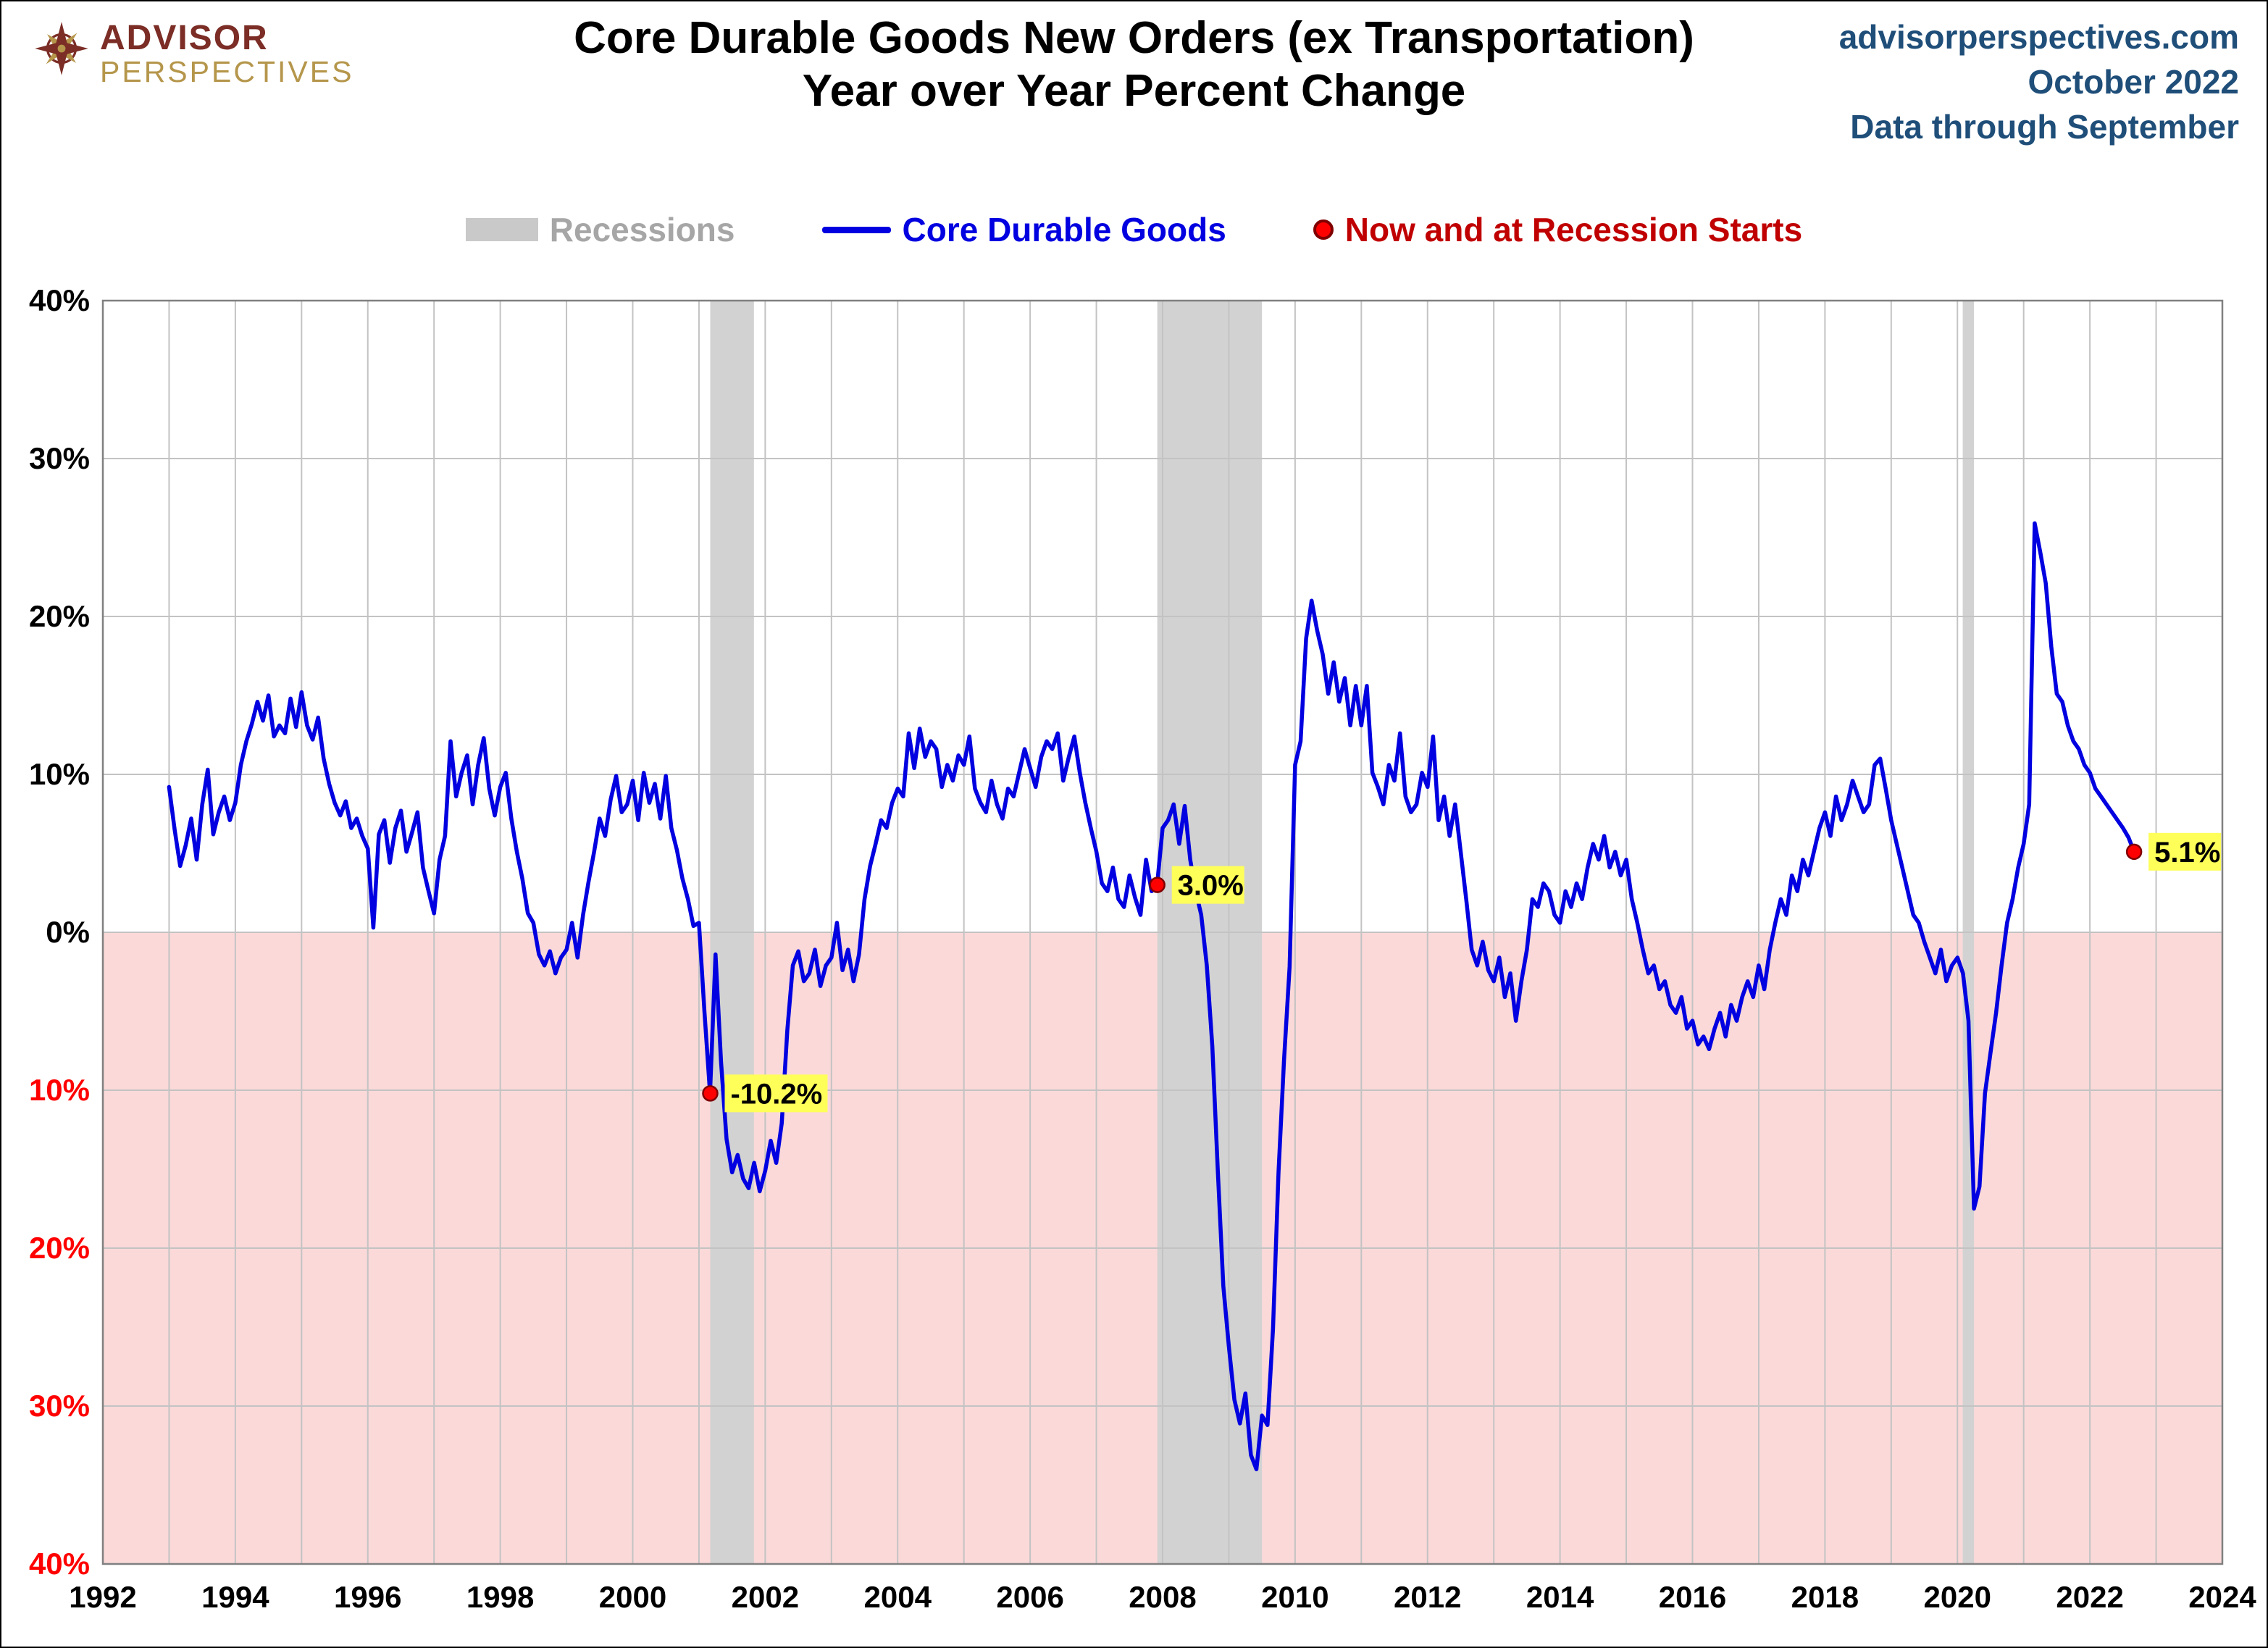 The width and height of the screenshot is (2268, 1648). Describe the element at coordinates (502, 229) in the screenshot. I see `recession-swatch-icon` at that location.